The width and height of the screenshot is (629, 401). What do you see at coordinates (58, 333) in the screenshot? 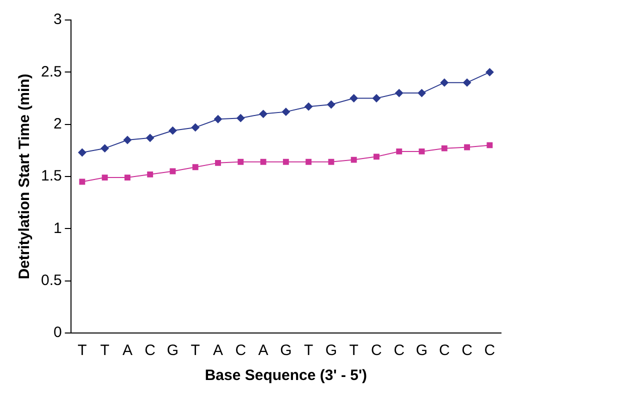
I see `y-tick-label: 0` at bounding box center [58, 333].